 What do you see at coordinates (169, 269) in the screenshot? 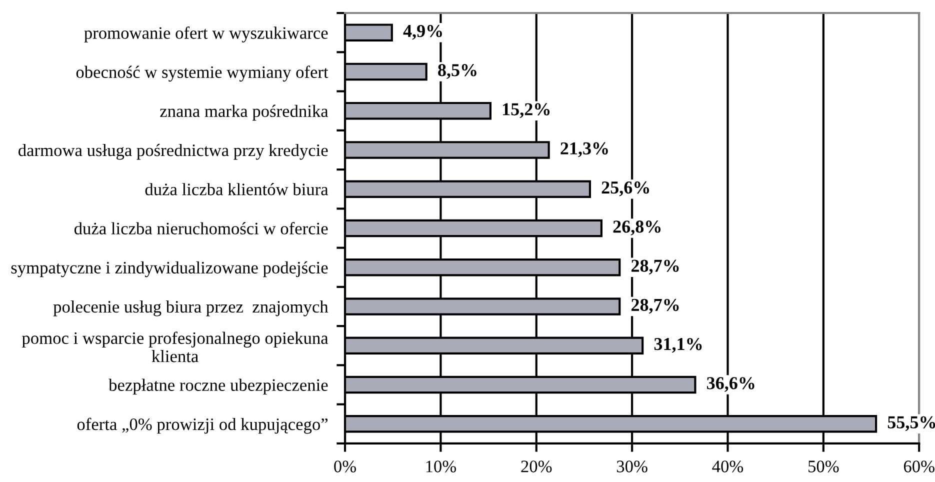
I see `y-tick-label: sympatyczne i zindywidualizowane podejście` at bounding box center [169, 269].